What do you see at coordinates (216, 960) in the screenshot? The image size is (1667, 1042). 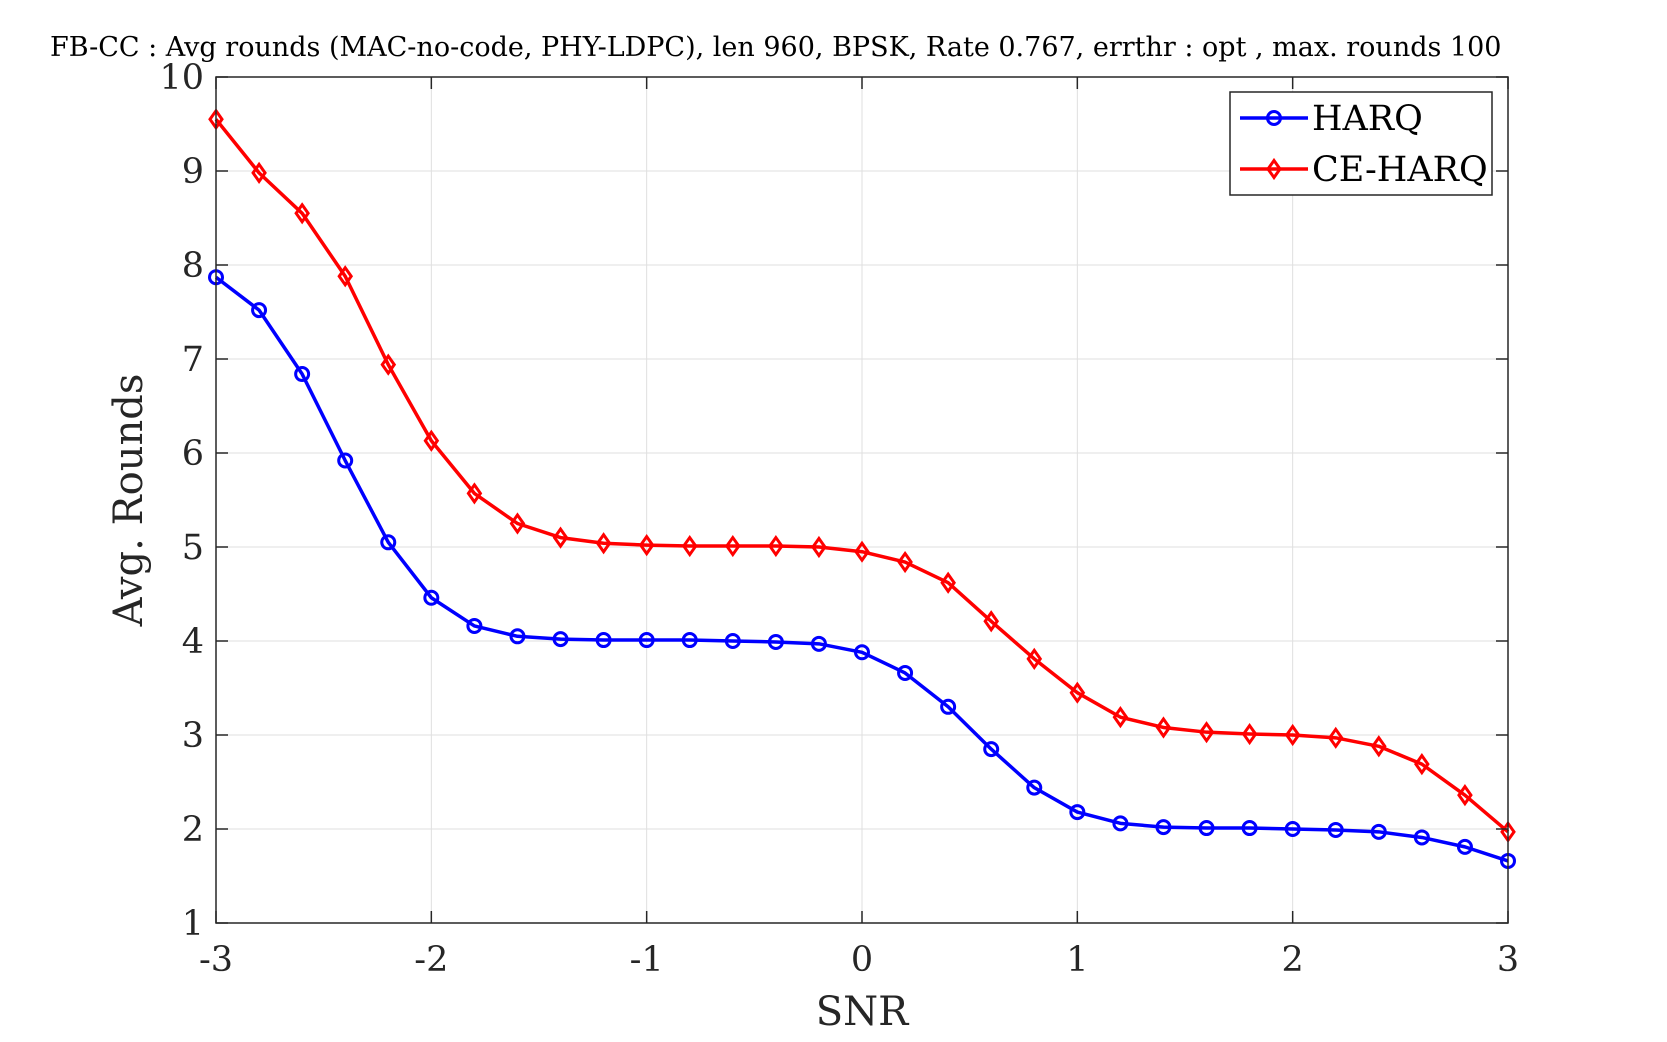 I see `x-tick-label-0: -3` at bounding box center [216, 960].